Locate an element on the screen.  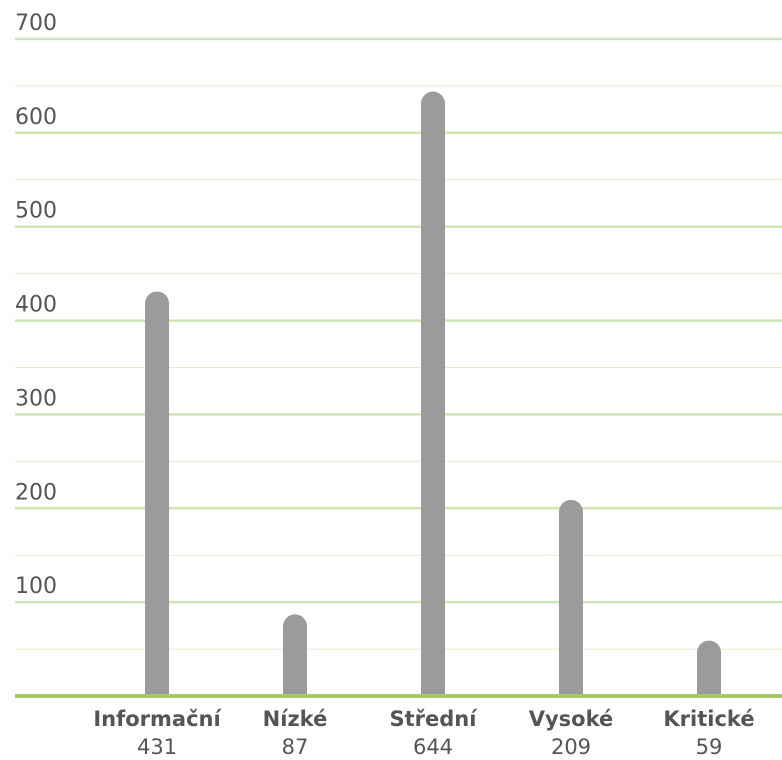
value-label: 59 is located at coordinates (709, 747).